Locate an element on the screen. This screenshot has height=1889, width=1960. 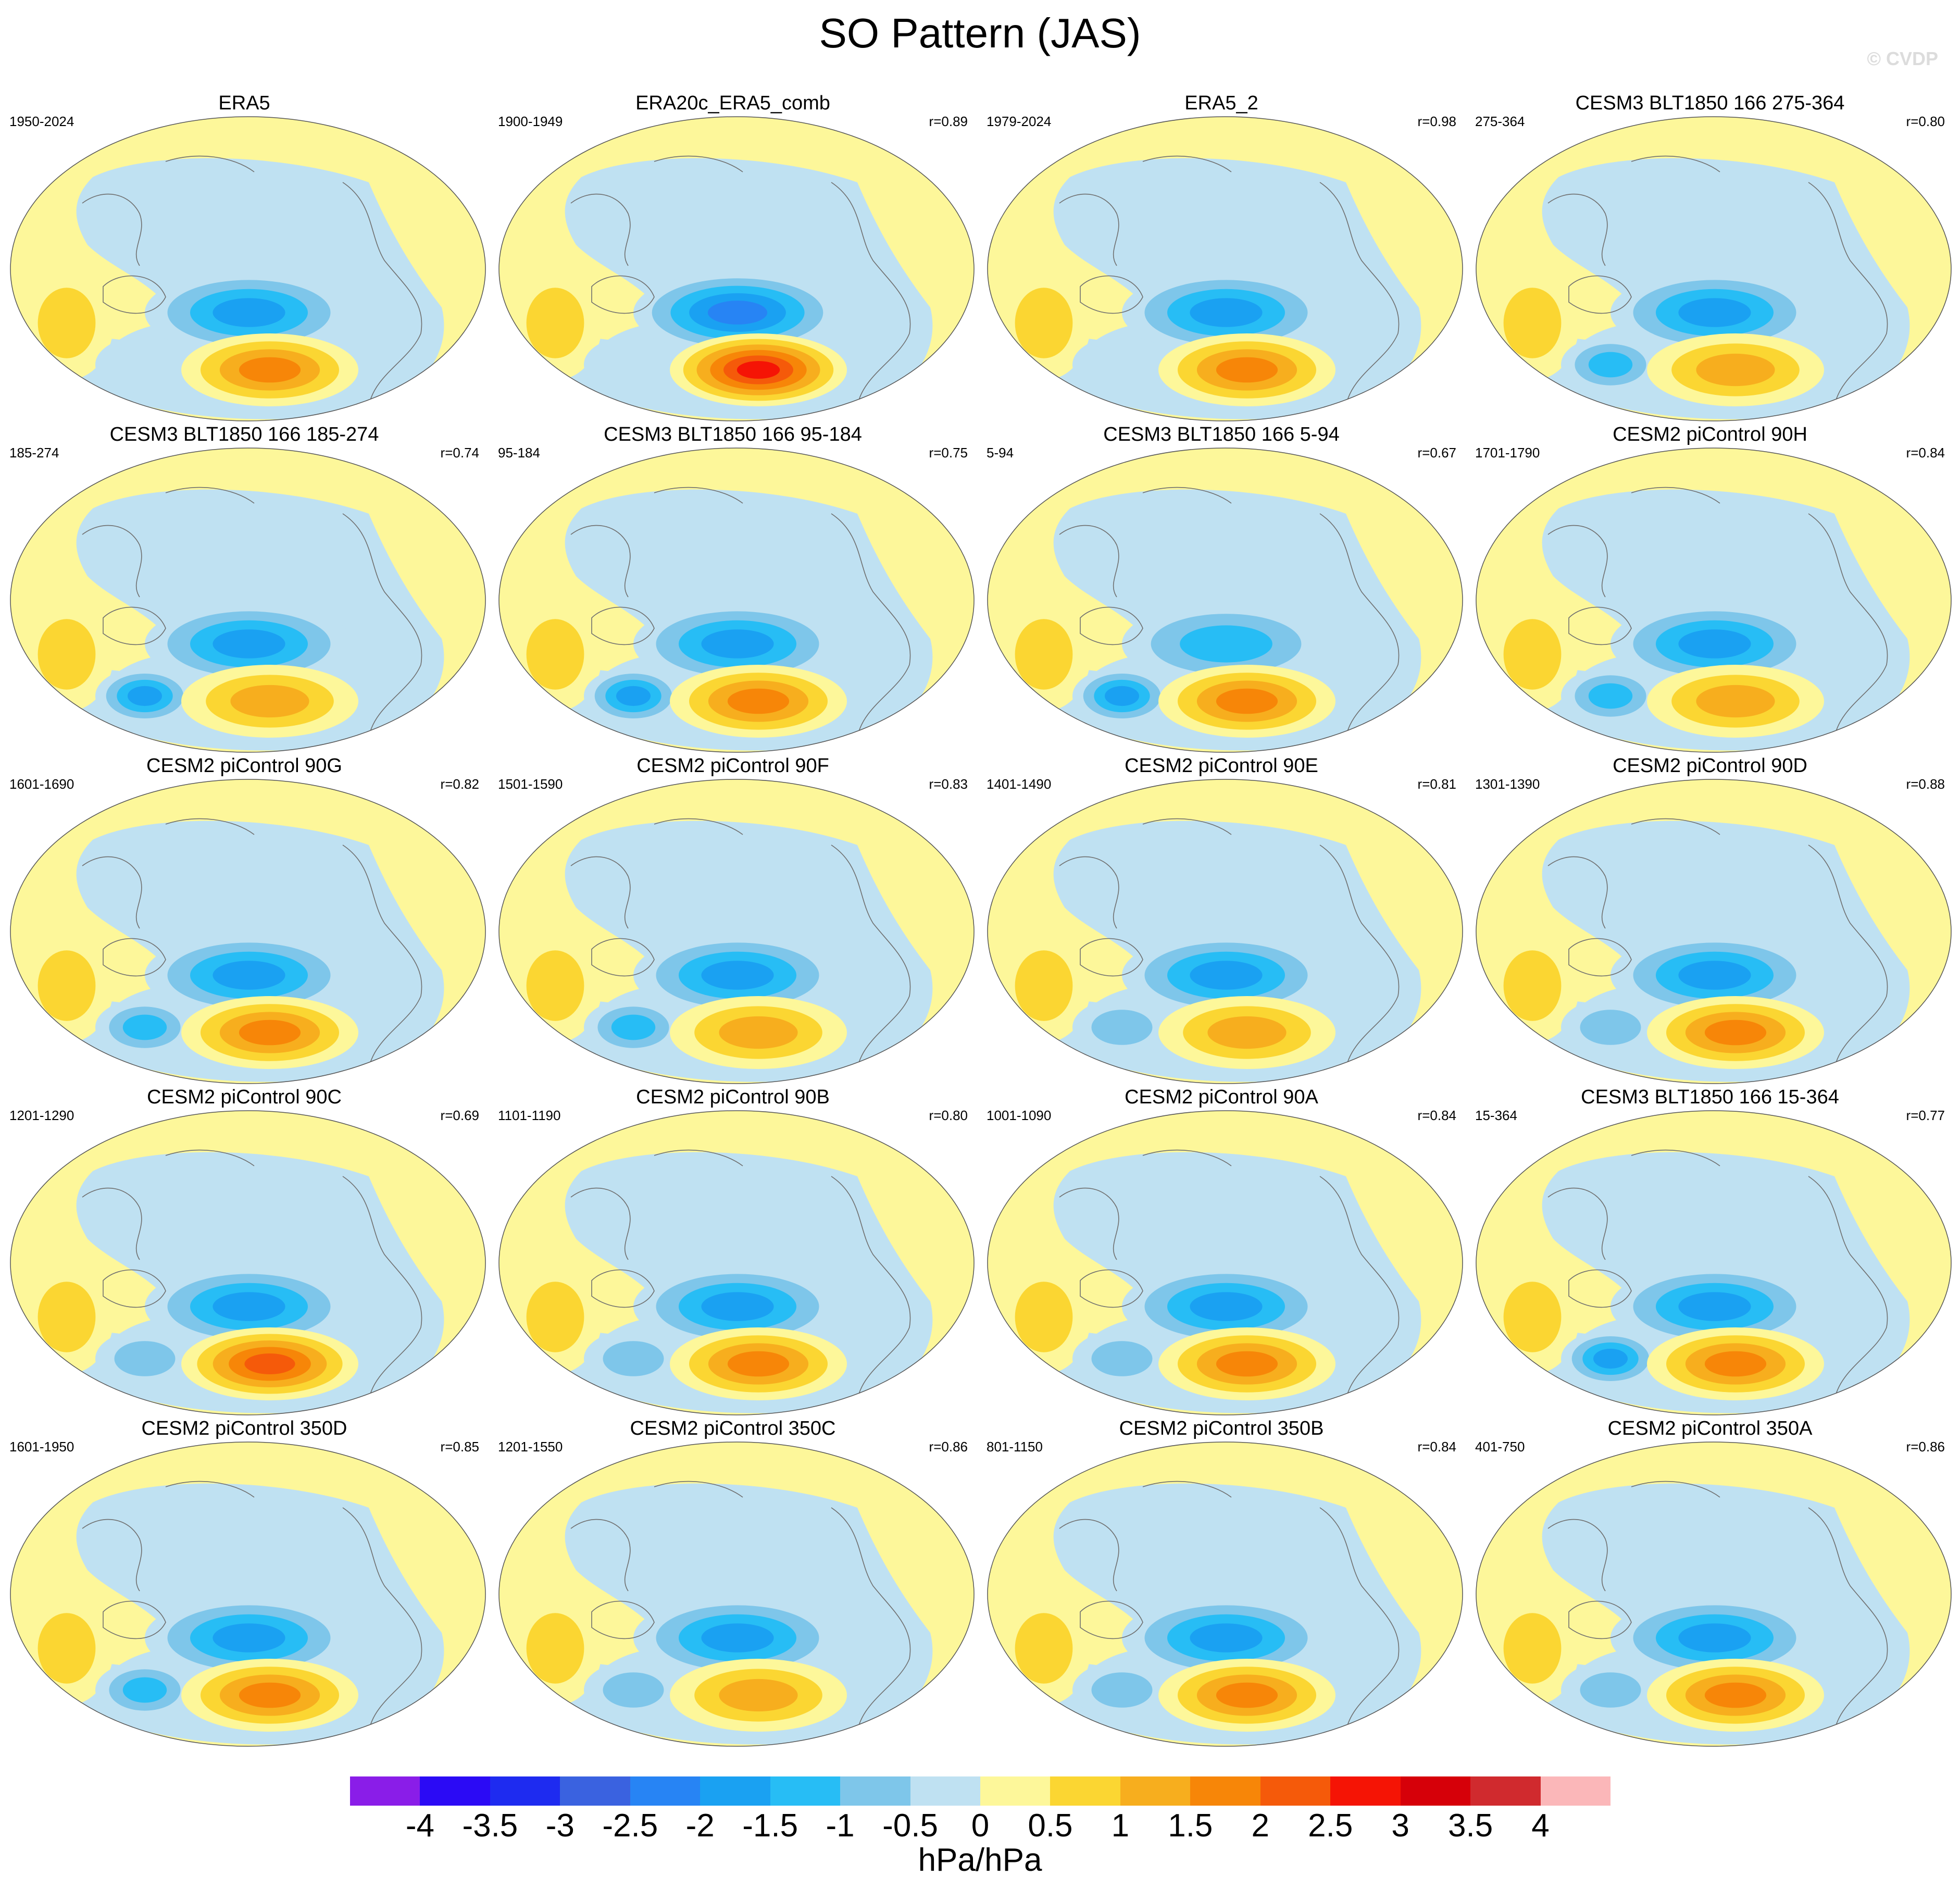
panel-title: CESM2 piControl 90A is located at coordinates (1221, 1097).